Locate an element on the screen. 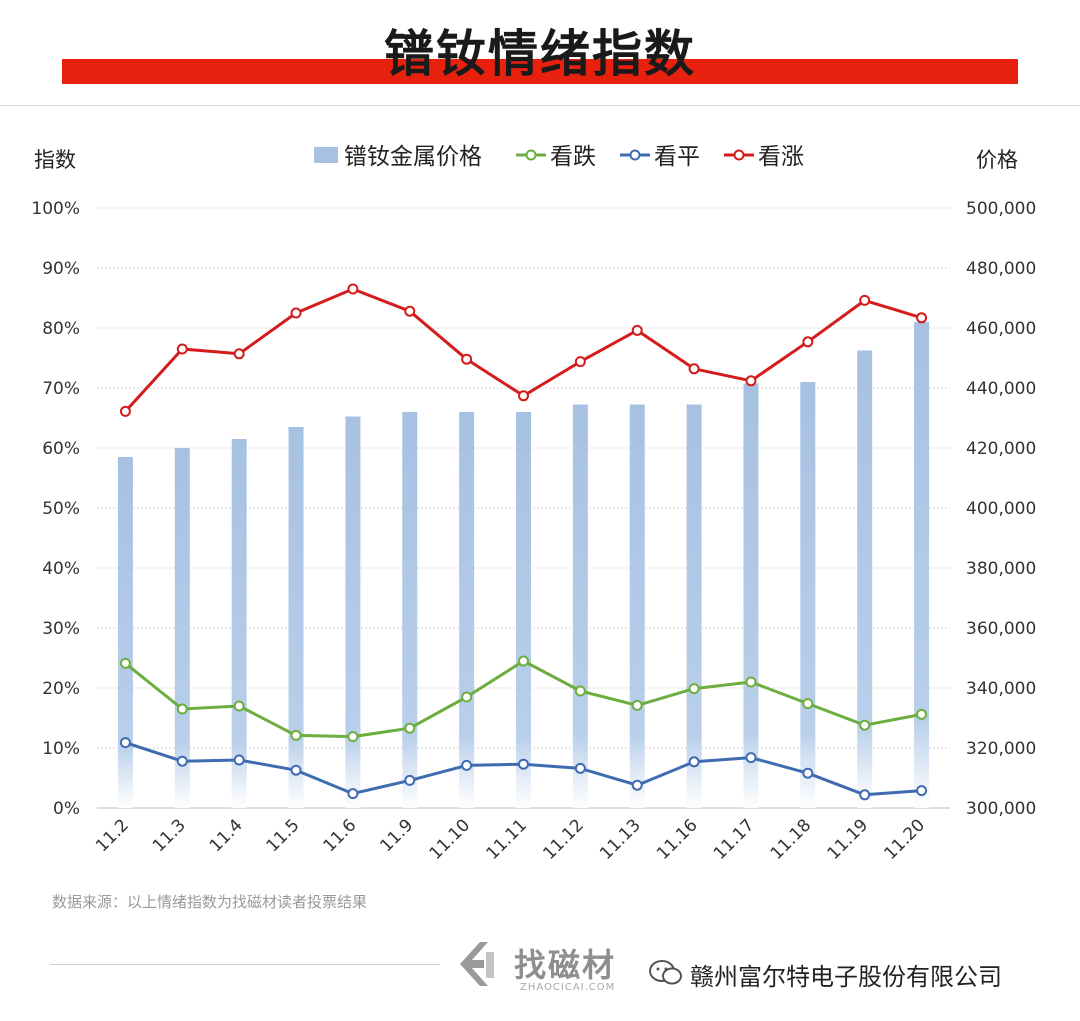 The image size is (1080, 1021). page-title: 镨钕情绪指数 is located at coordinates (540, 54).